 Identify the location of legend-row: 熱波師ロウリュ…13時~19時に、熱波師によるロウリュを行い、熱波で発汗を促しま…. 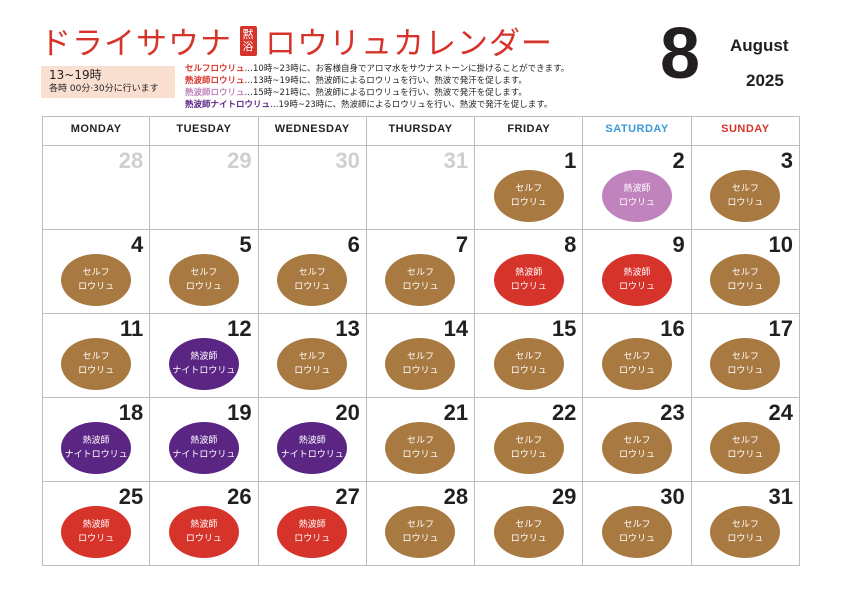
(377, 81).